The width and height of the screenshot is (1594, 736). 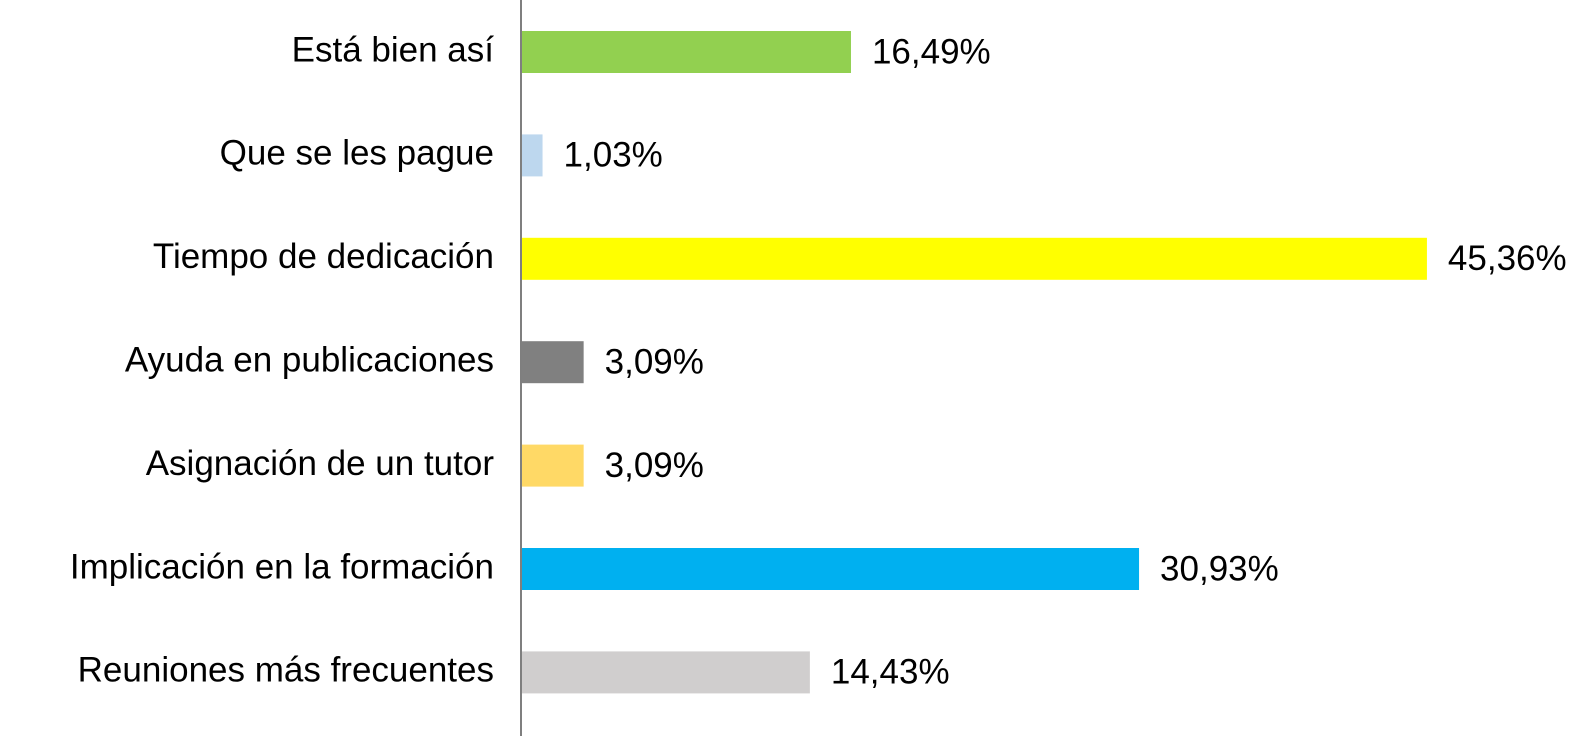 What do you see at coordinates (1219, 568) in the screenshot?
I see `value-label: 30,93%` at bounding box center [1219, 568].